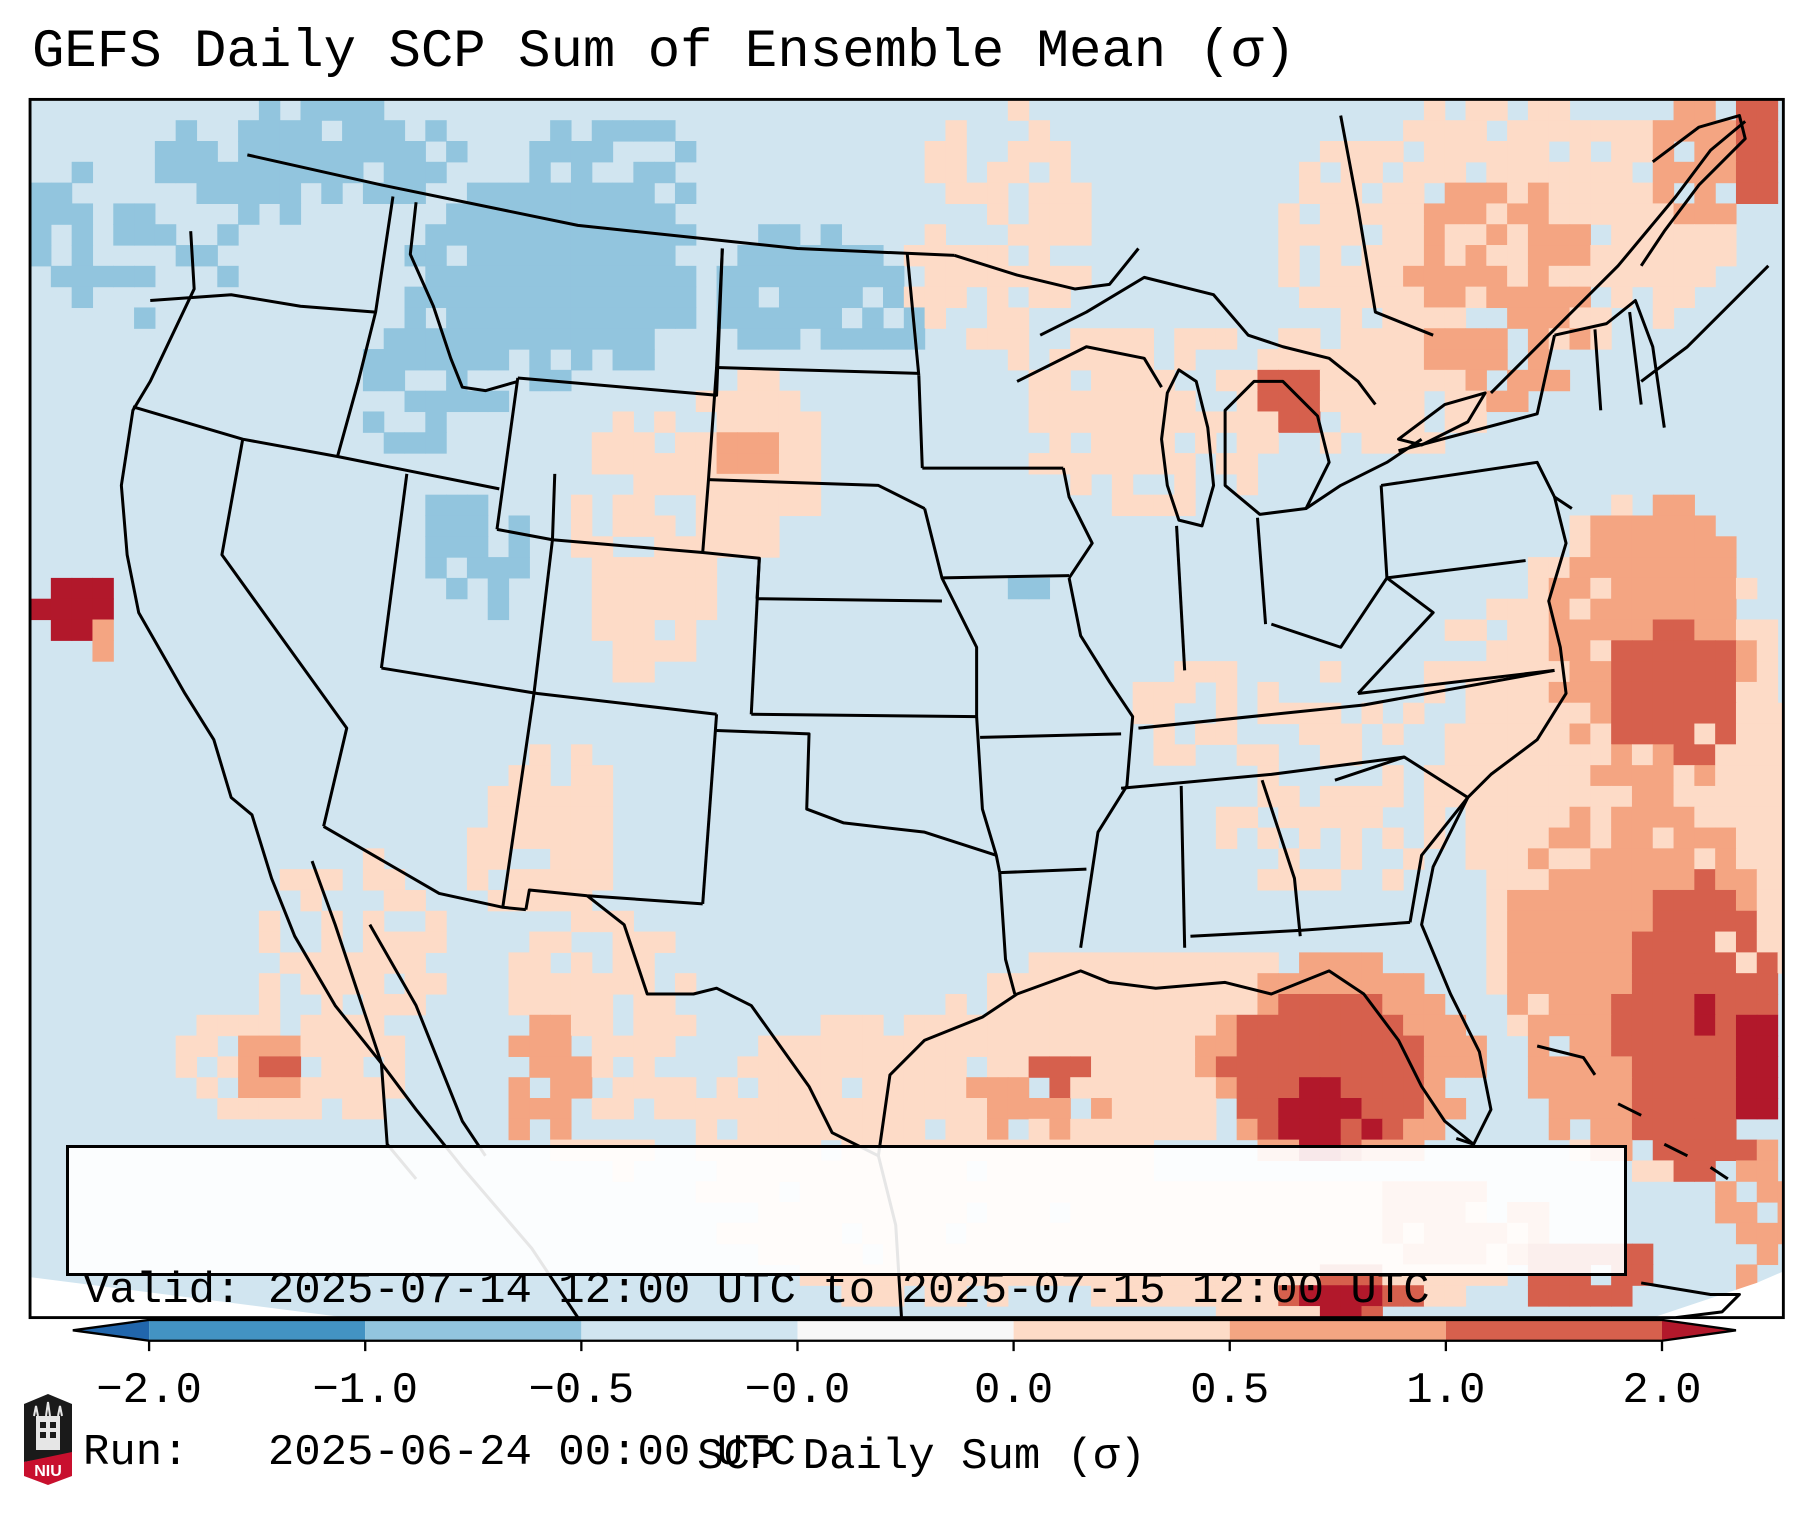 This screenshot has height=1534, width=1803. Describe the element at coordinates (149, 1391) in the screenshot. I see `colorbar-tick-label: −2.0` at that location.